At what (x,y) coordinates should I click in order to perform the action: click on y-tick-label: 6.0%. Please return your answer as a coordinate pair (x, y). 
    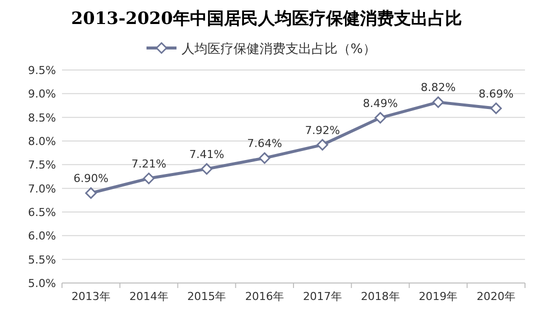
    Looking at the image, I should click on (42, 236).